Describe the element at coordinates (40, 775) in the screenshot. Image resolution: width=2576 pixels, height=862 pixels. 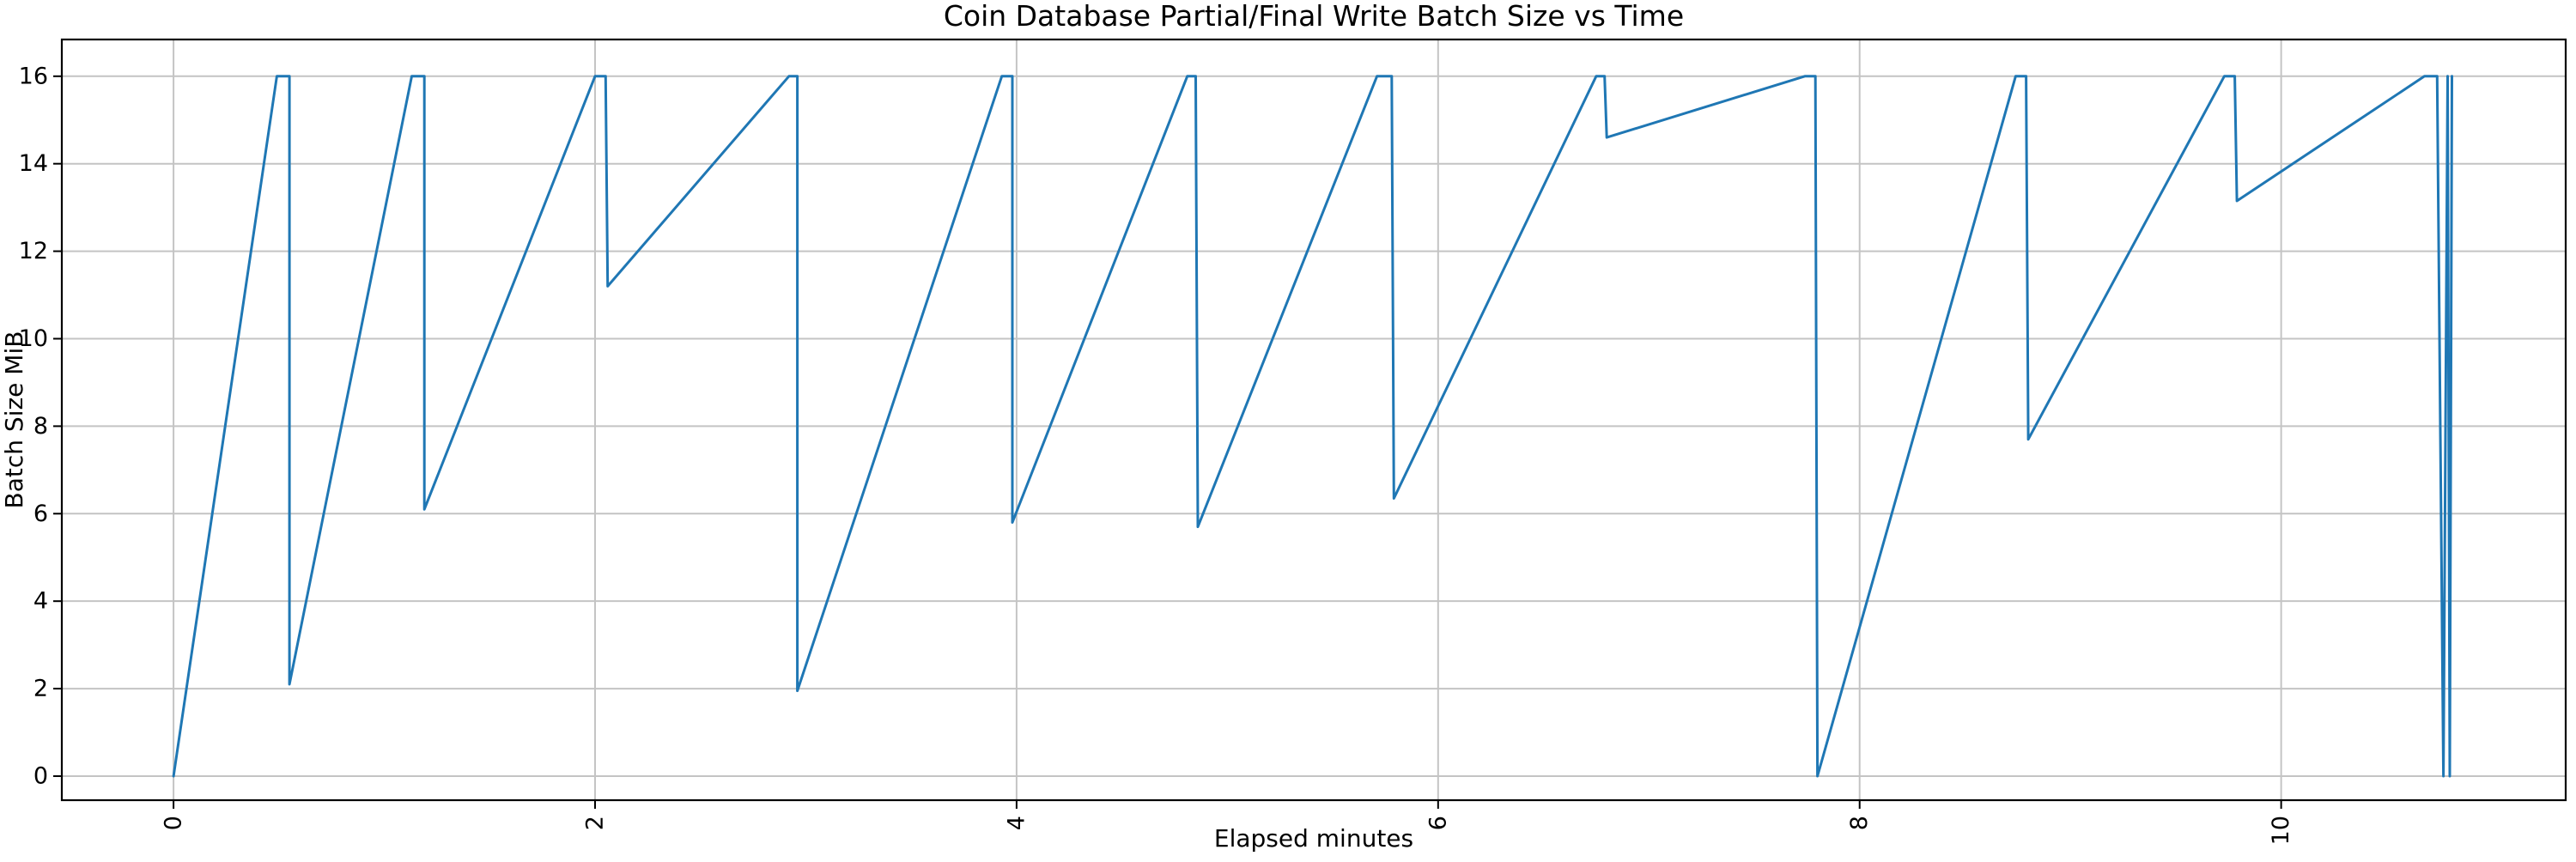
I see `y-tick-label: 0` at that location.